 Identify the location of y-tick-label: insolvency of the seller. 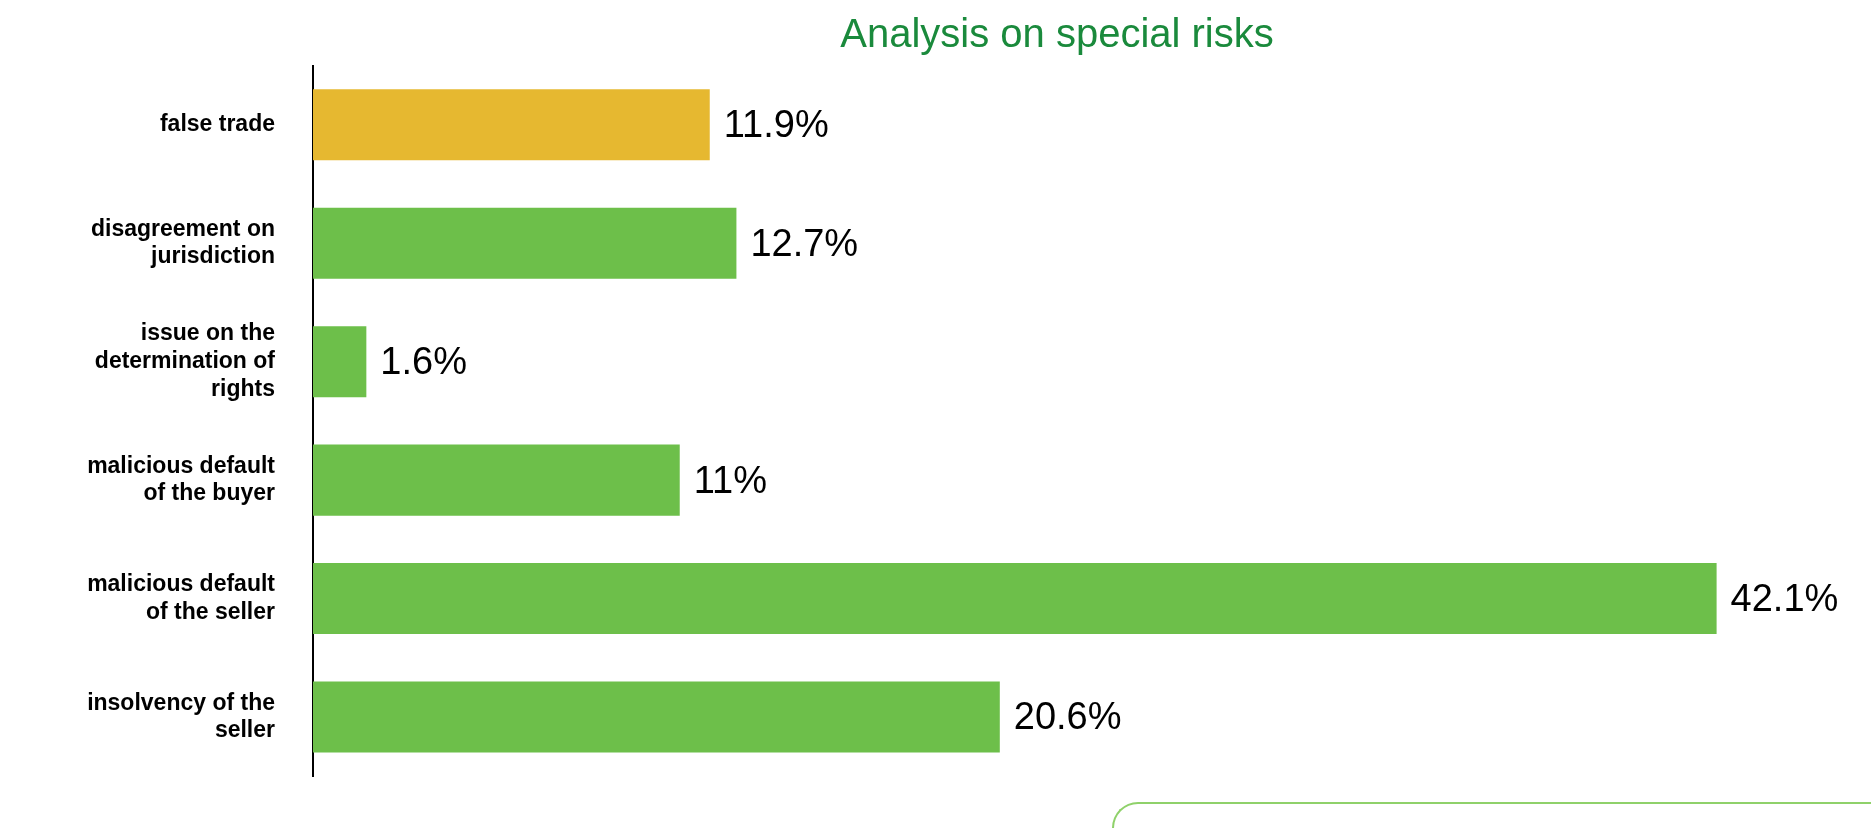
(181, 715).